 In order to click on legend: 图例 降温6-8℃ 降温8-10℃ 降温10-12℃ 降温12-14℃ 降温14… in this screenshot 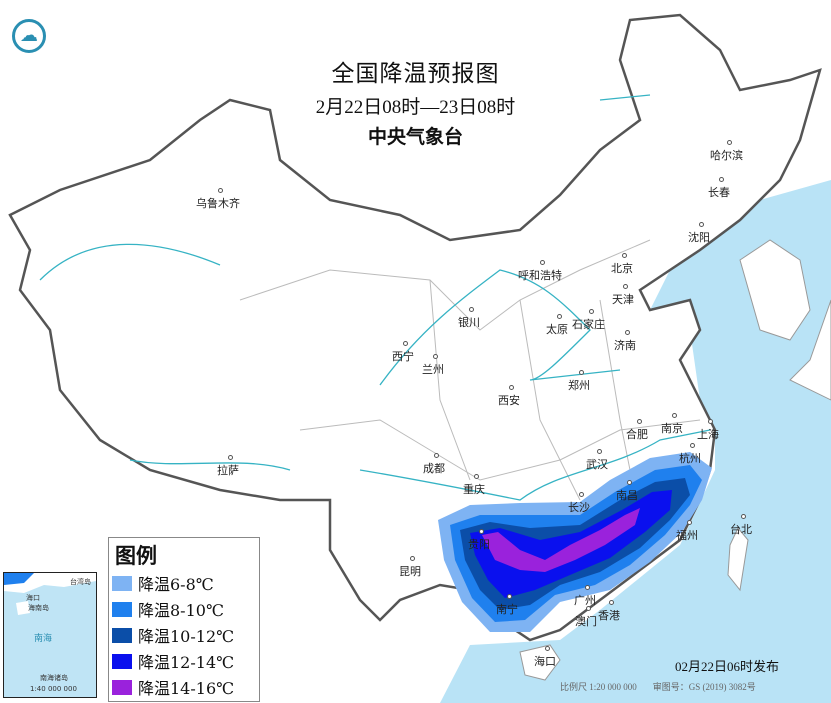, I will do `click(184, 619)`.